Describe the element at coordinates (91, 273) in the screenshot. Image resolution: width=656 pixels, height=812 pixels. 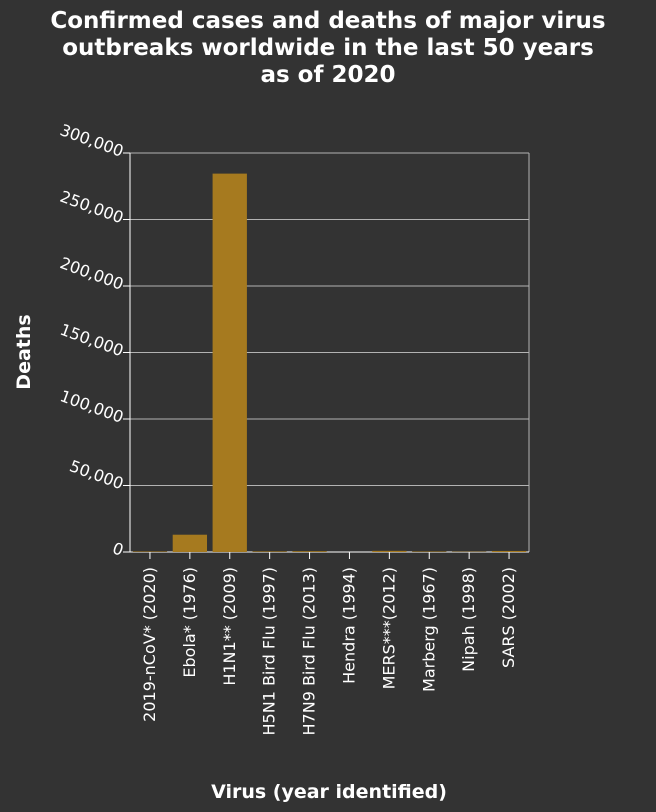
I see `y-tick-label: 200,000` at that location.